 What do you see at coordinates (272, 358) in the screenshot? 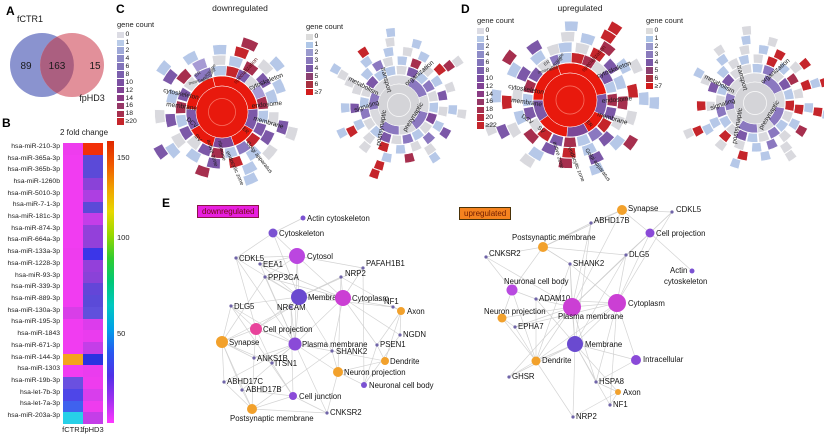
I see `network-node-label: ANKS1B` at bounding box center [272, 358].